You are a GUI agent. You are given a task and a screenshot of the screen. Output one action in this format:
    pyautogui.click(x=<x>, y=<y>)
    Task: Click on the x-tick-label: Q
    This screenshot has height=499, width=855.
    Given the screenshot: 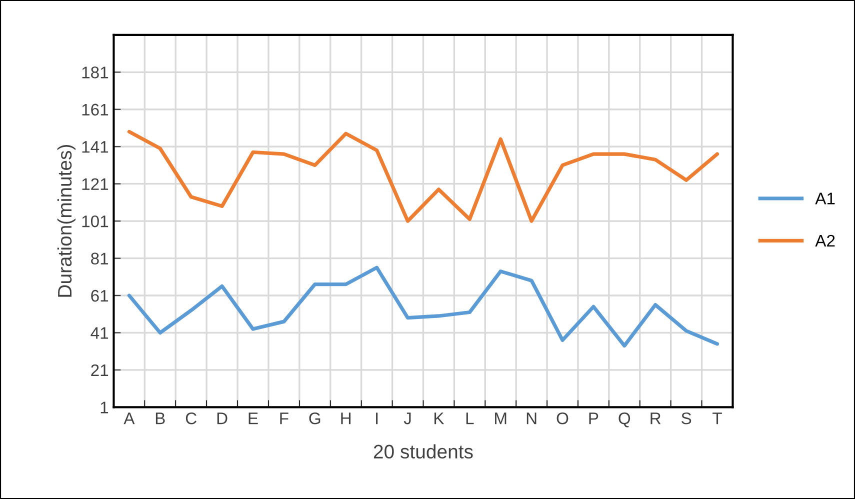 What is the action you would take?
    pyautogui.click(x=624, y=420)
    